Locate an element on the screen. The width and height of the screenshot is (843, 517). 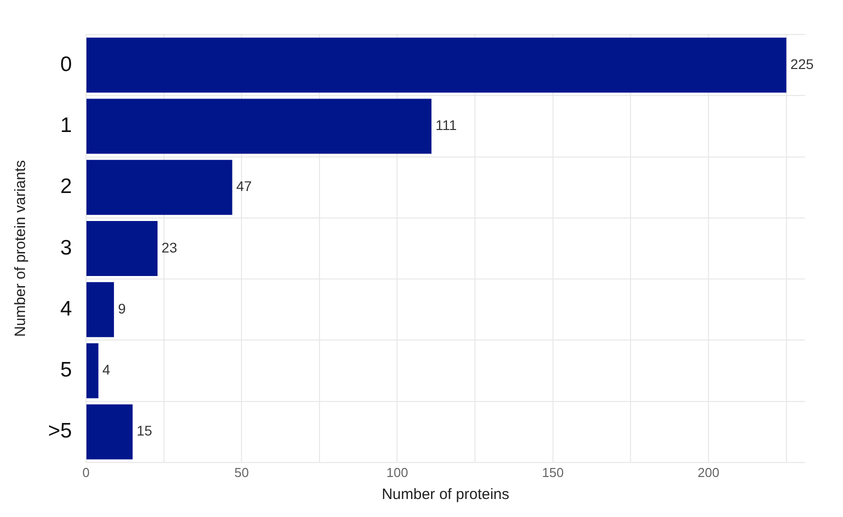
y-tick-label: 5 is located at coordinates (66, 370).